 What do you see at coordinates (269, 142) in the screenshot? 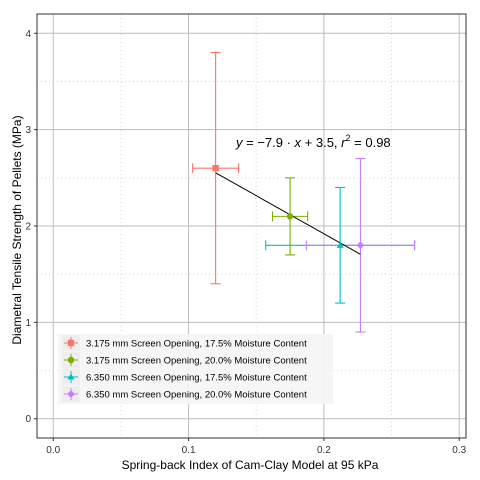
I see `annot-eq: = −7.9 ·` at bounding box center [269, 142].